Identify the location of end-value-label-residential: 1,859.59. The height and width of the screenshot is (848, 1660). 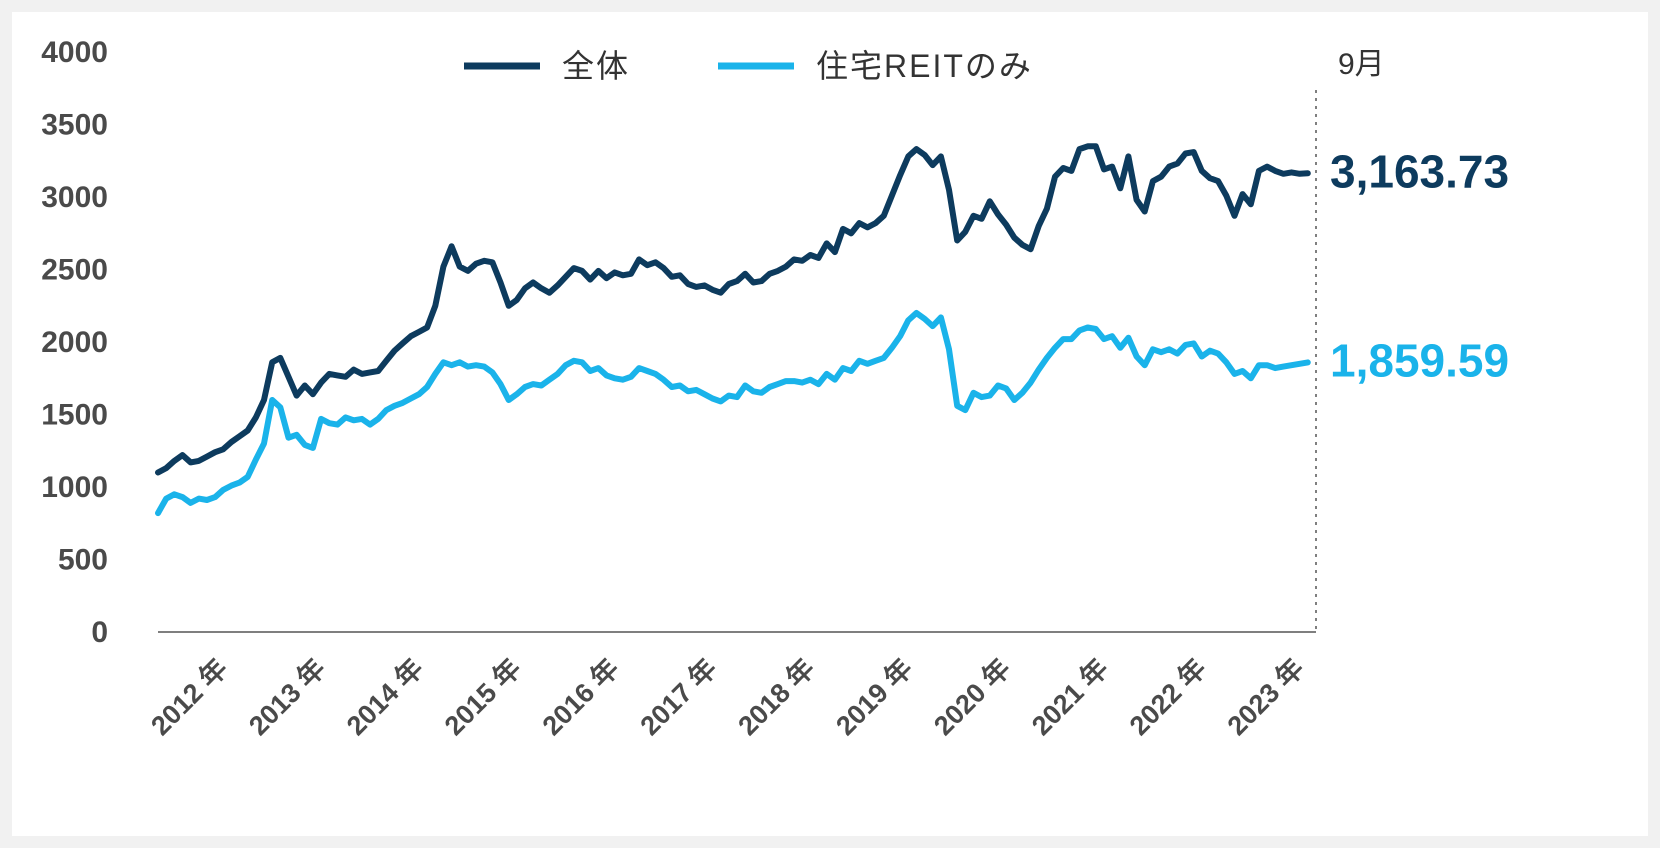
(1419, 360).